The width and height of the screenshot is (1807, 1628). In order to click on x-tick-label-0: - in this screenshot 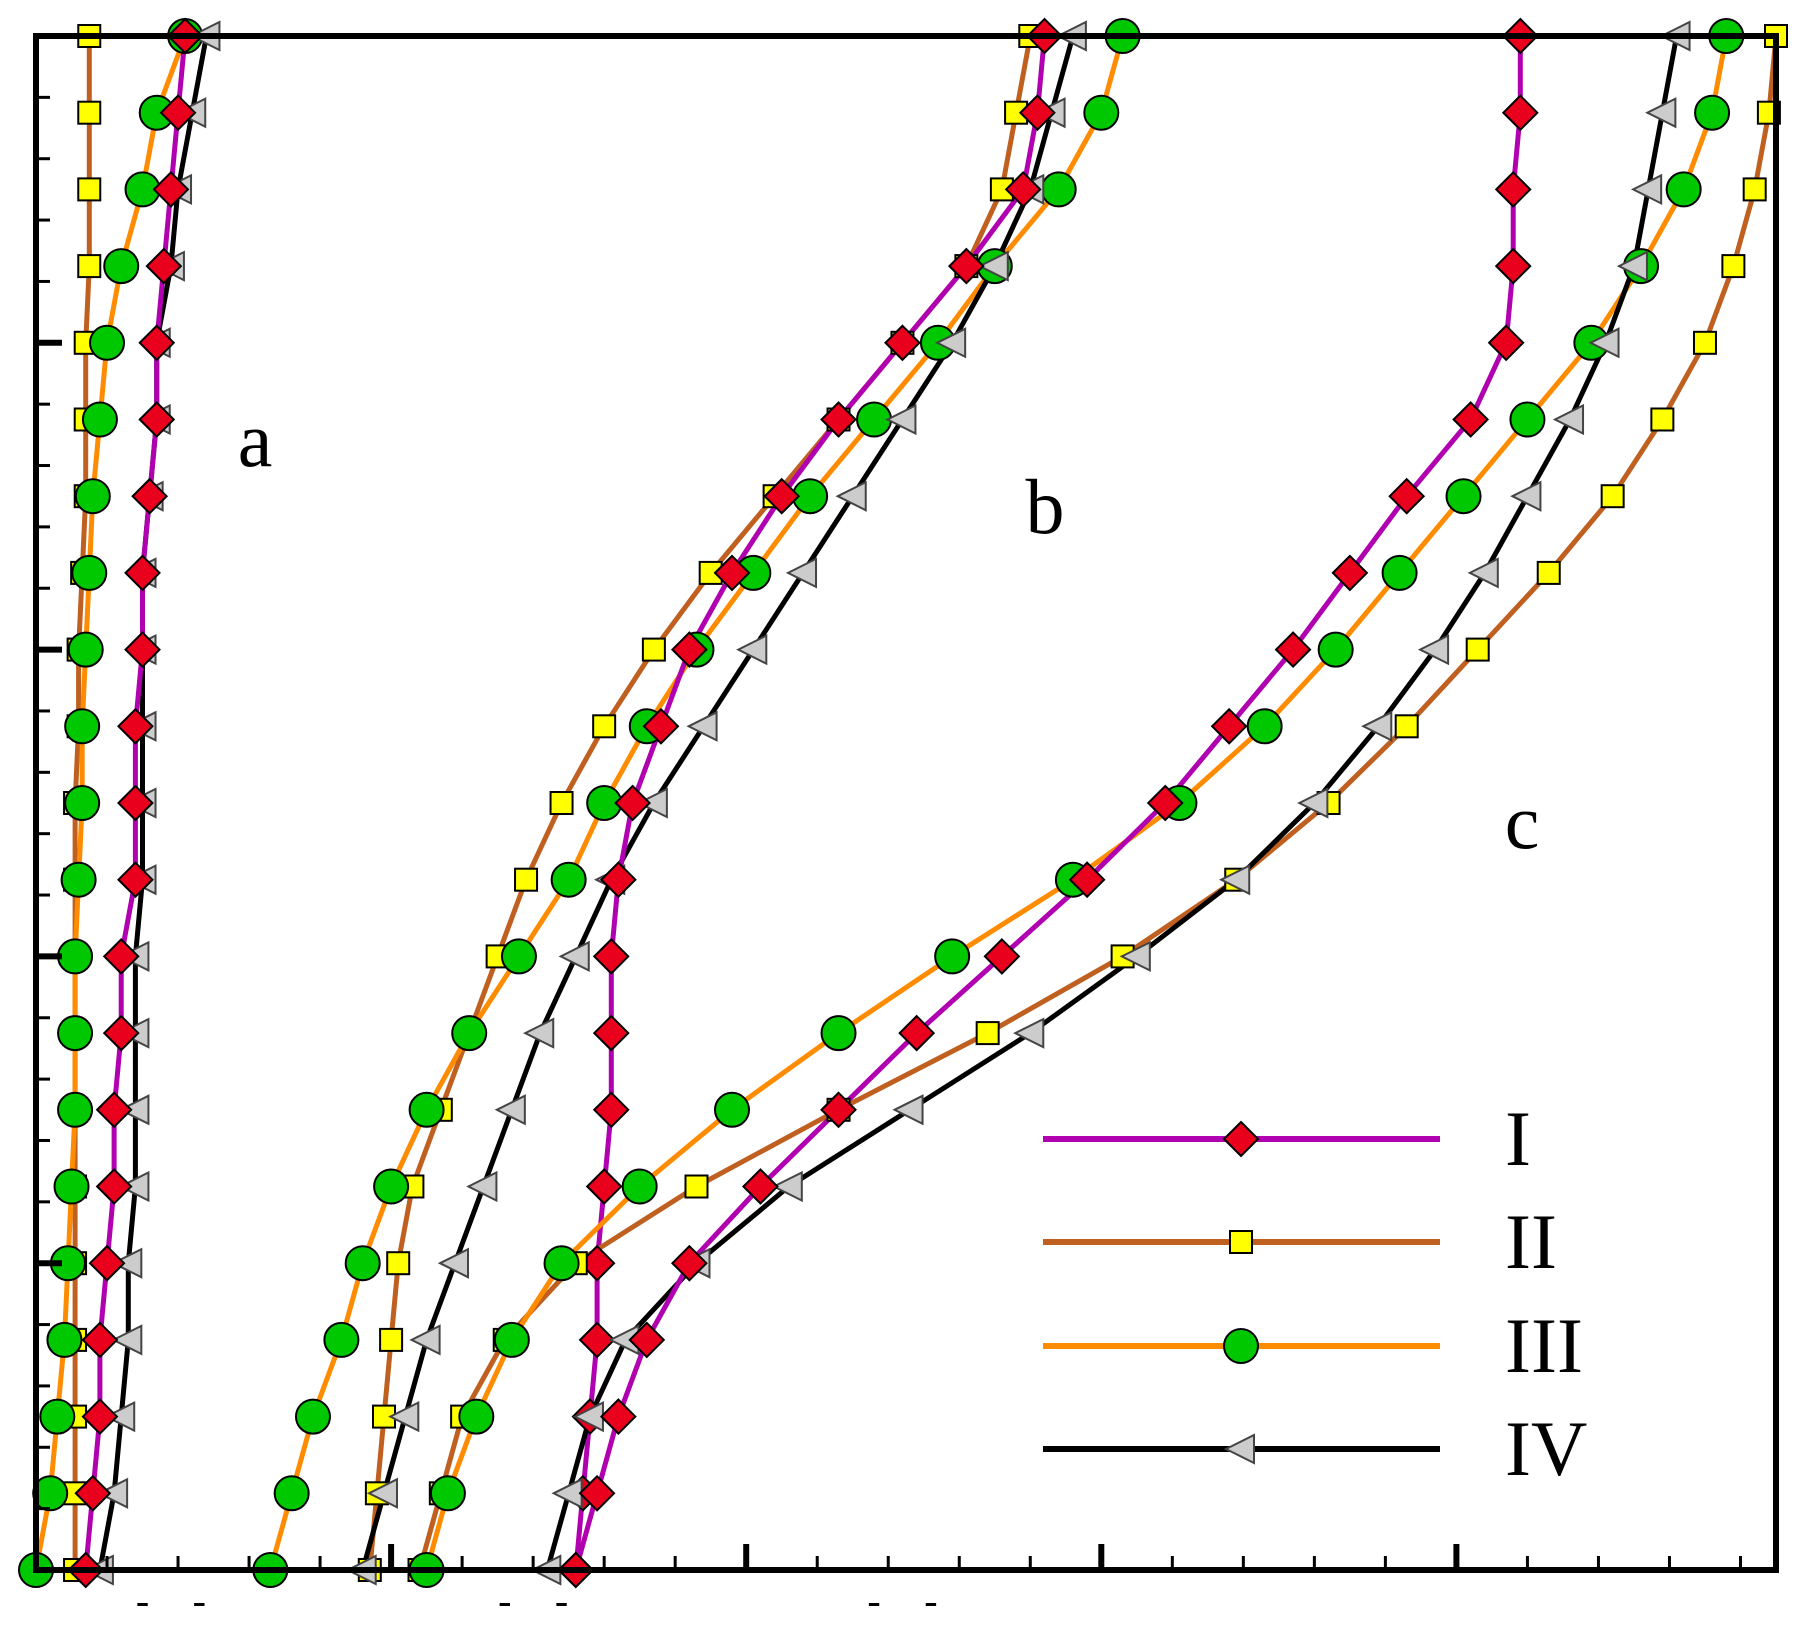, I will do `click(142, 1600)`.